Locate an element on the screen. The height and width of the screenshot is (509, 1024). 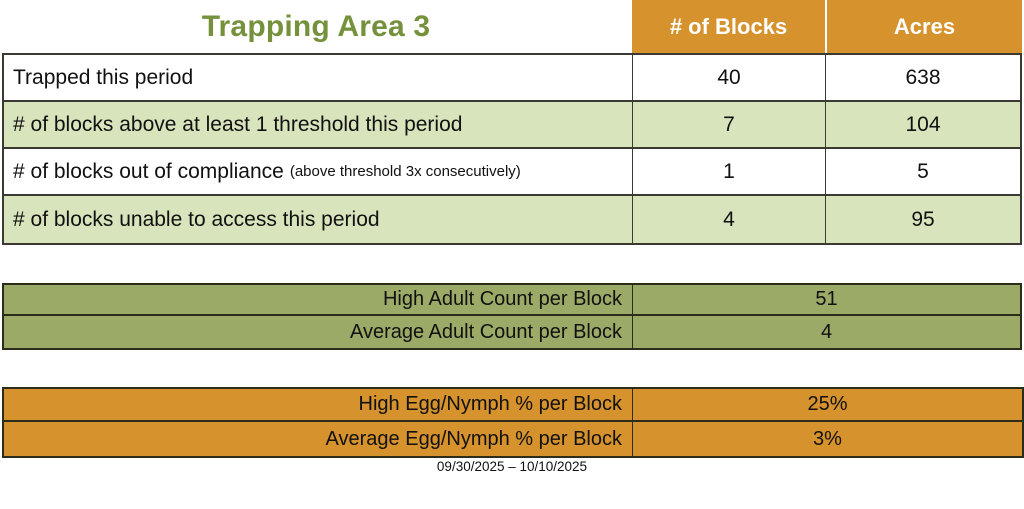
column-header-acres: Acres is located at coordinates (924, 26).